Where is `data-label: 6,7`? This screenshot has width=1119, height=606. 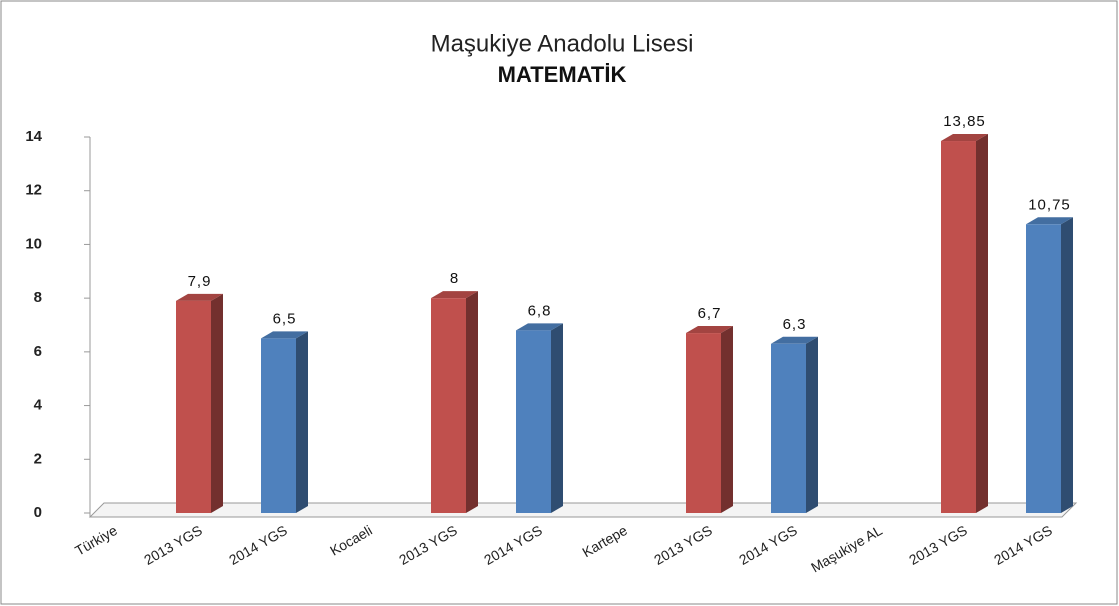
data-label: 6,7 is located at coordinates (710, 313).